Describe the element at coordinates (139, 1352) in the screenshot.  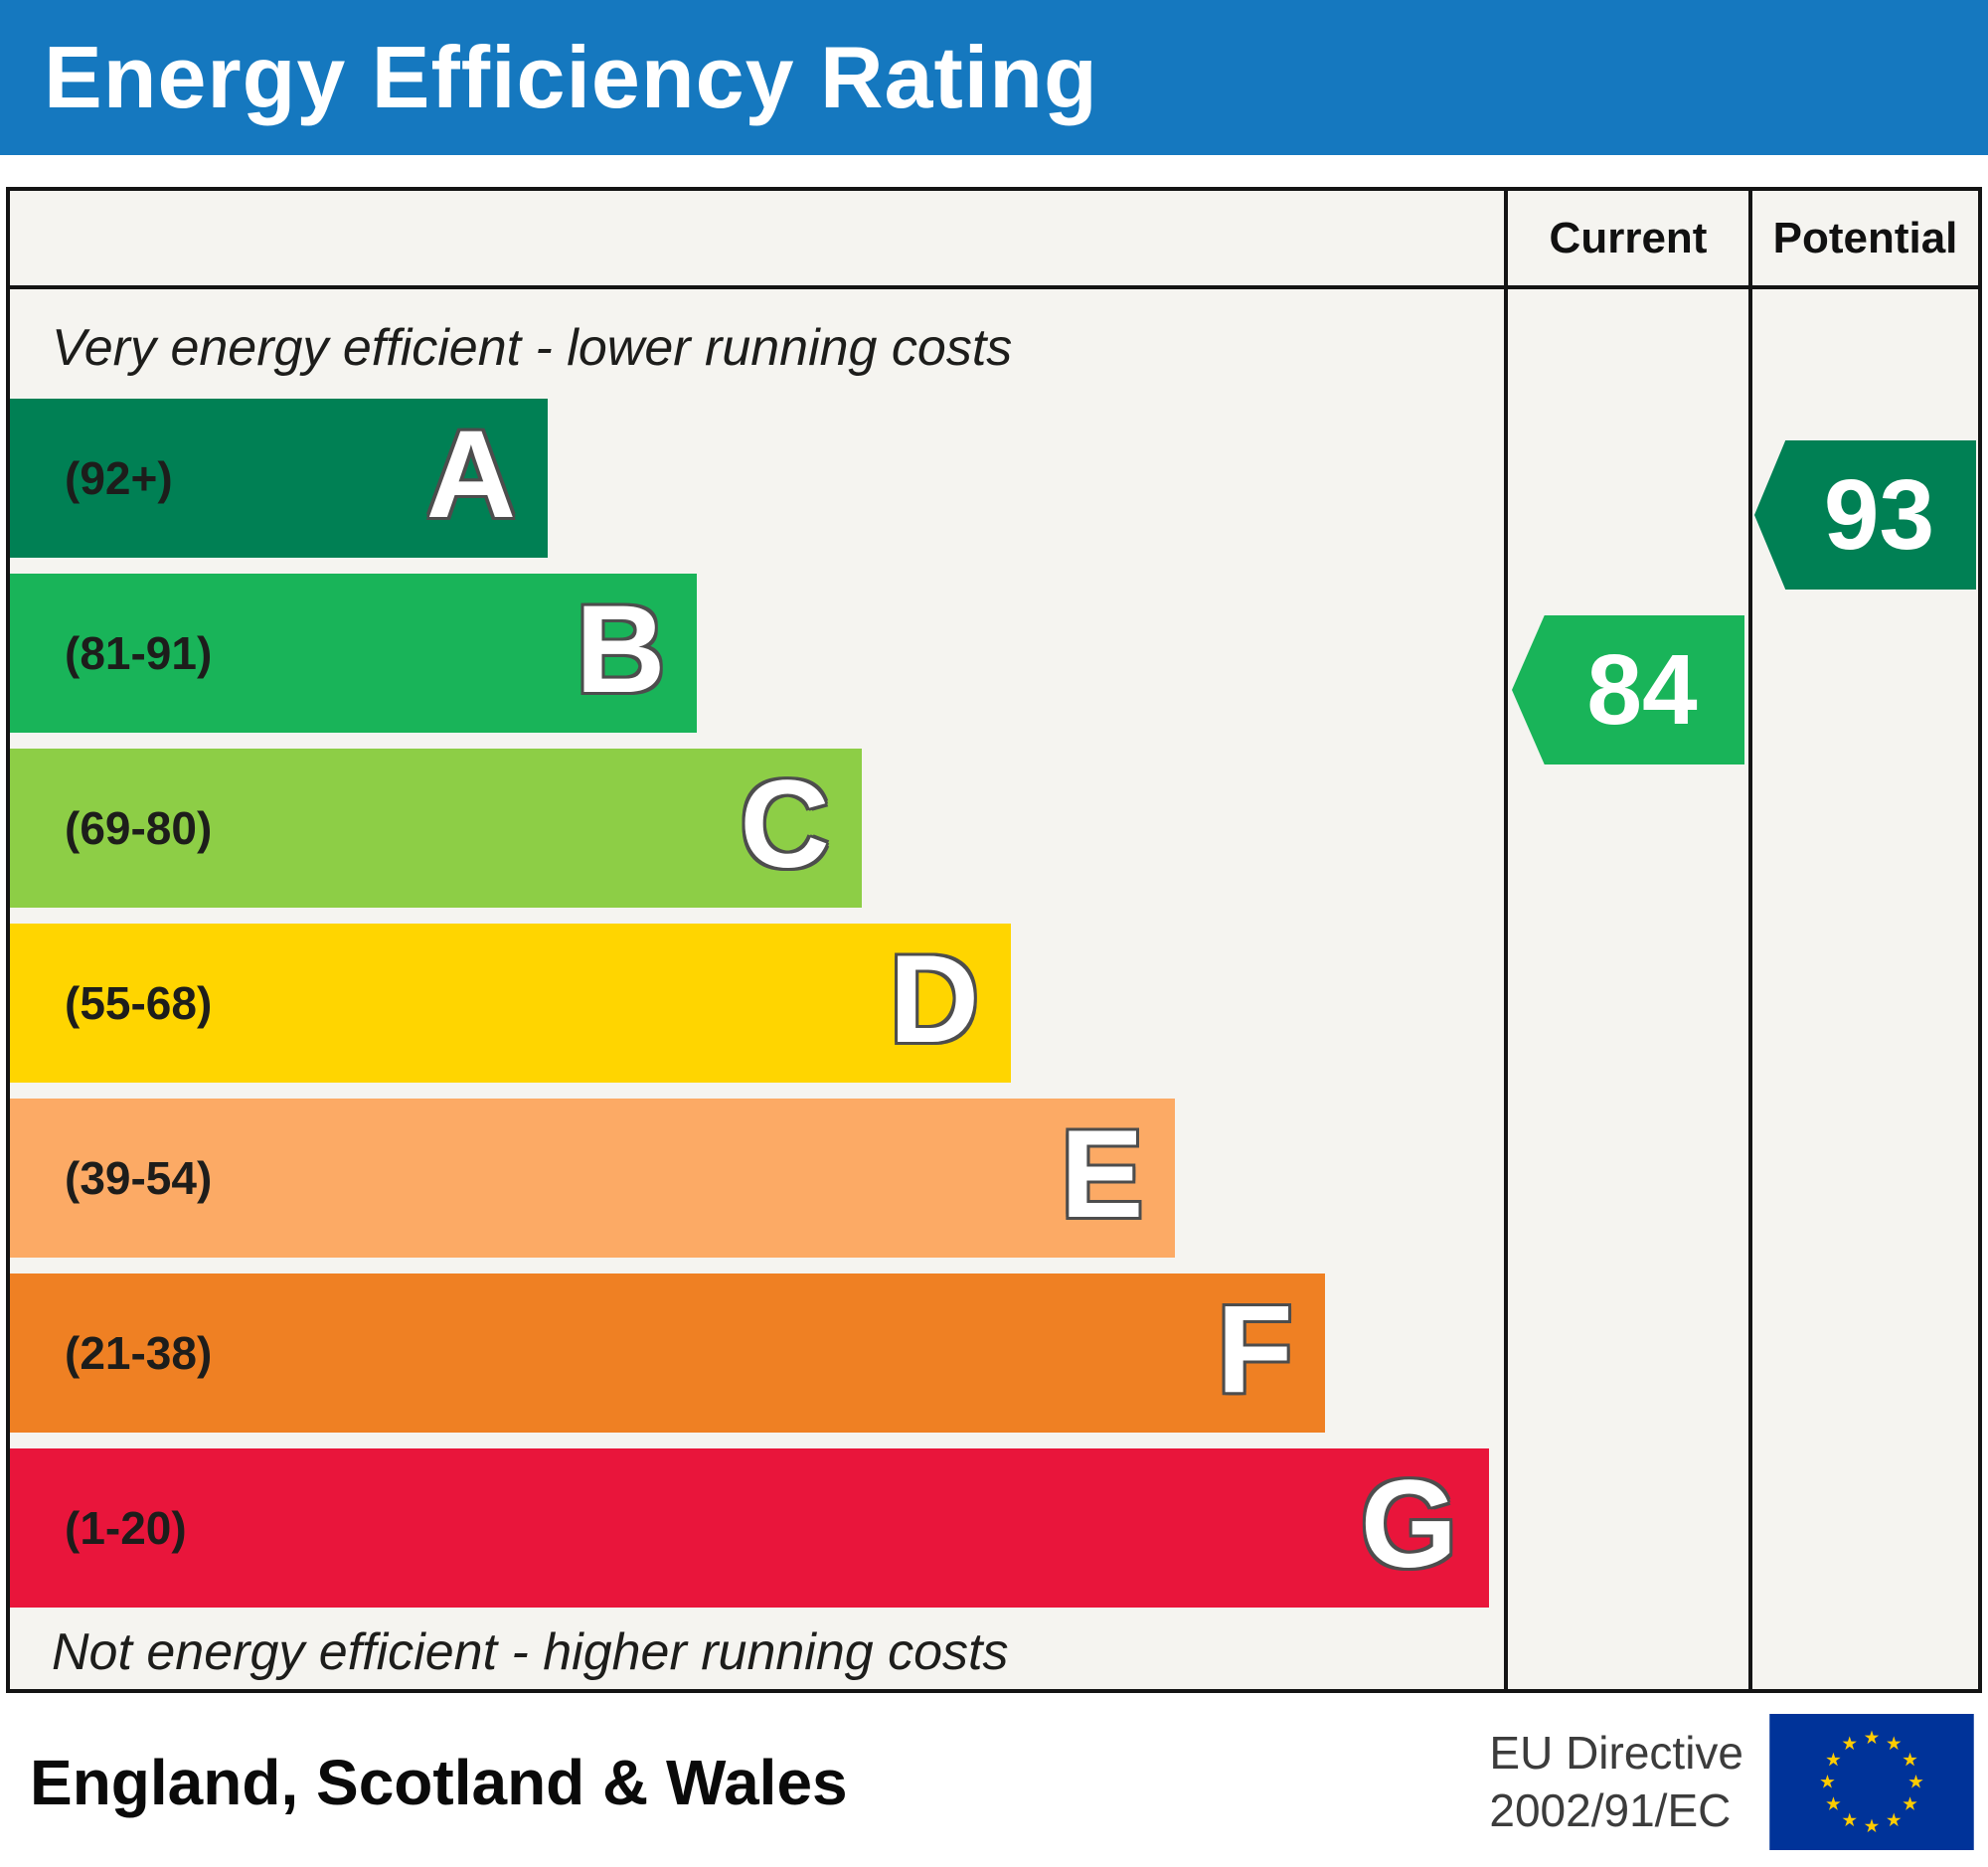
I see `band-range-label: (21-38)` at that location.